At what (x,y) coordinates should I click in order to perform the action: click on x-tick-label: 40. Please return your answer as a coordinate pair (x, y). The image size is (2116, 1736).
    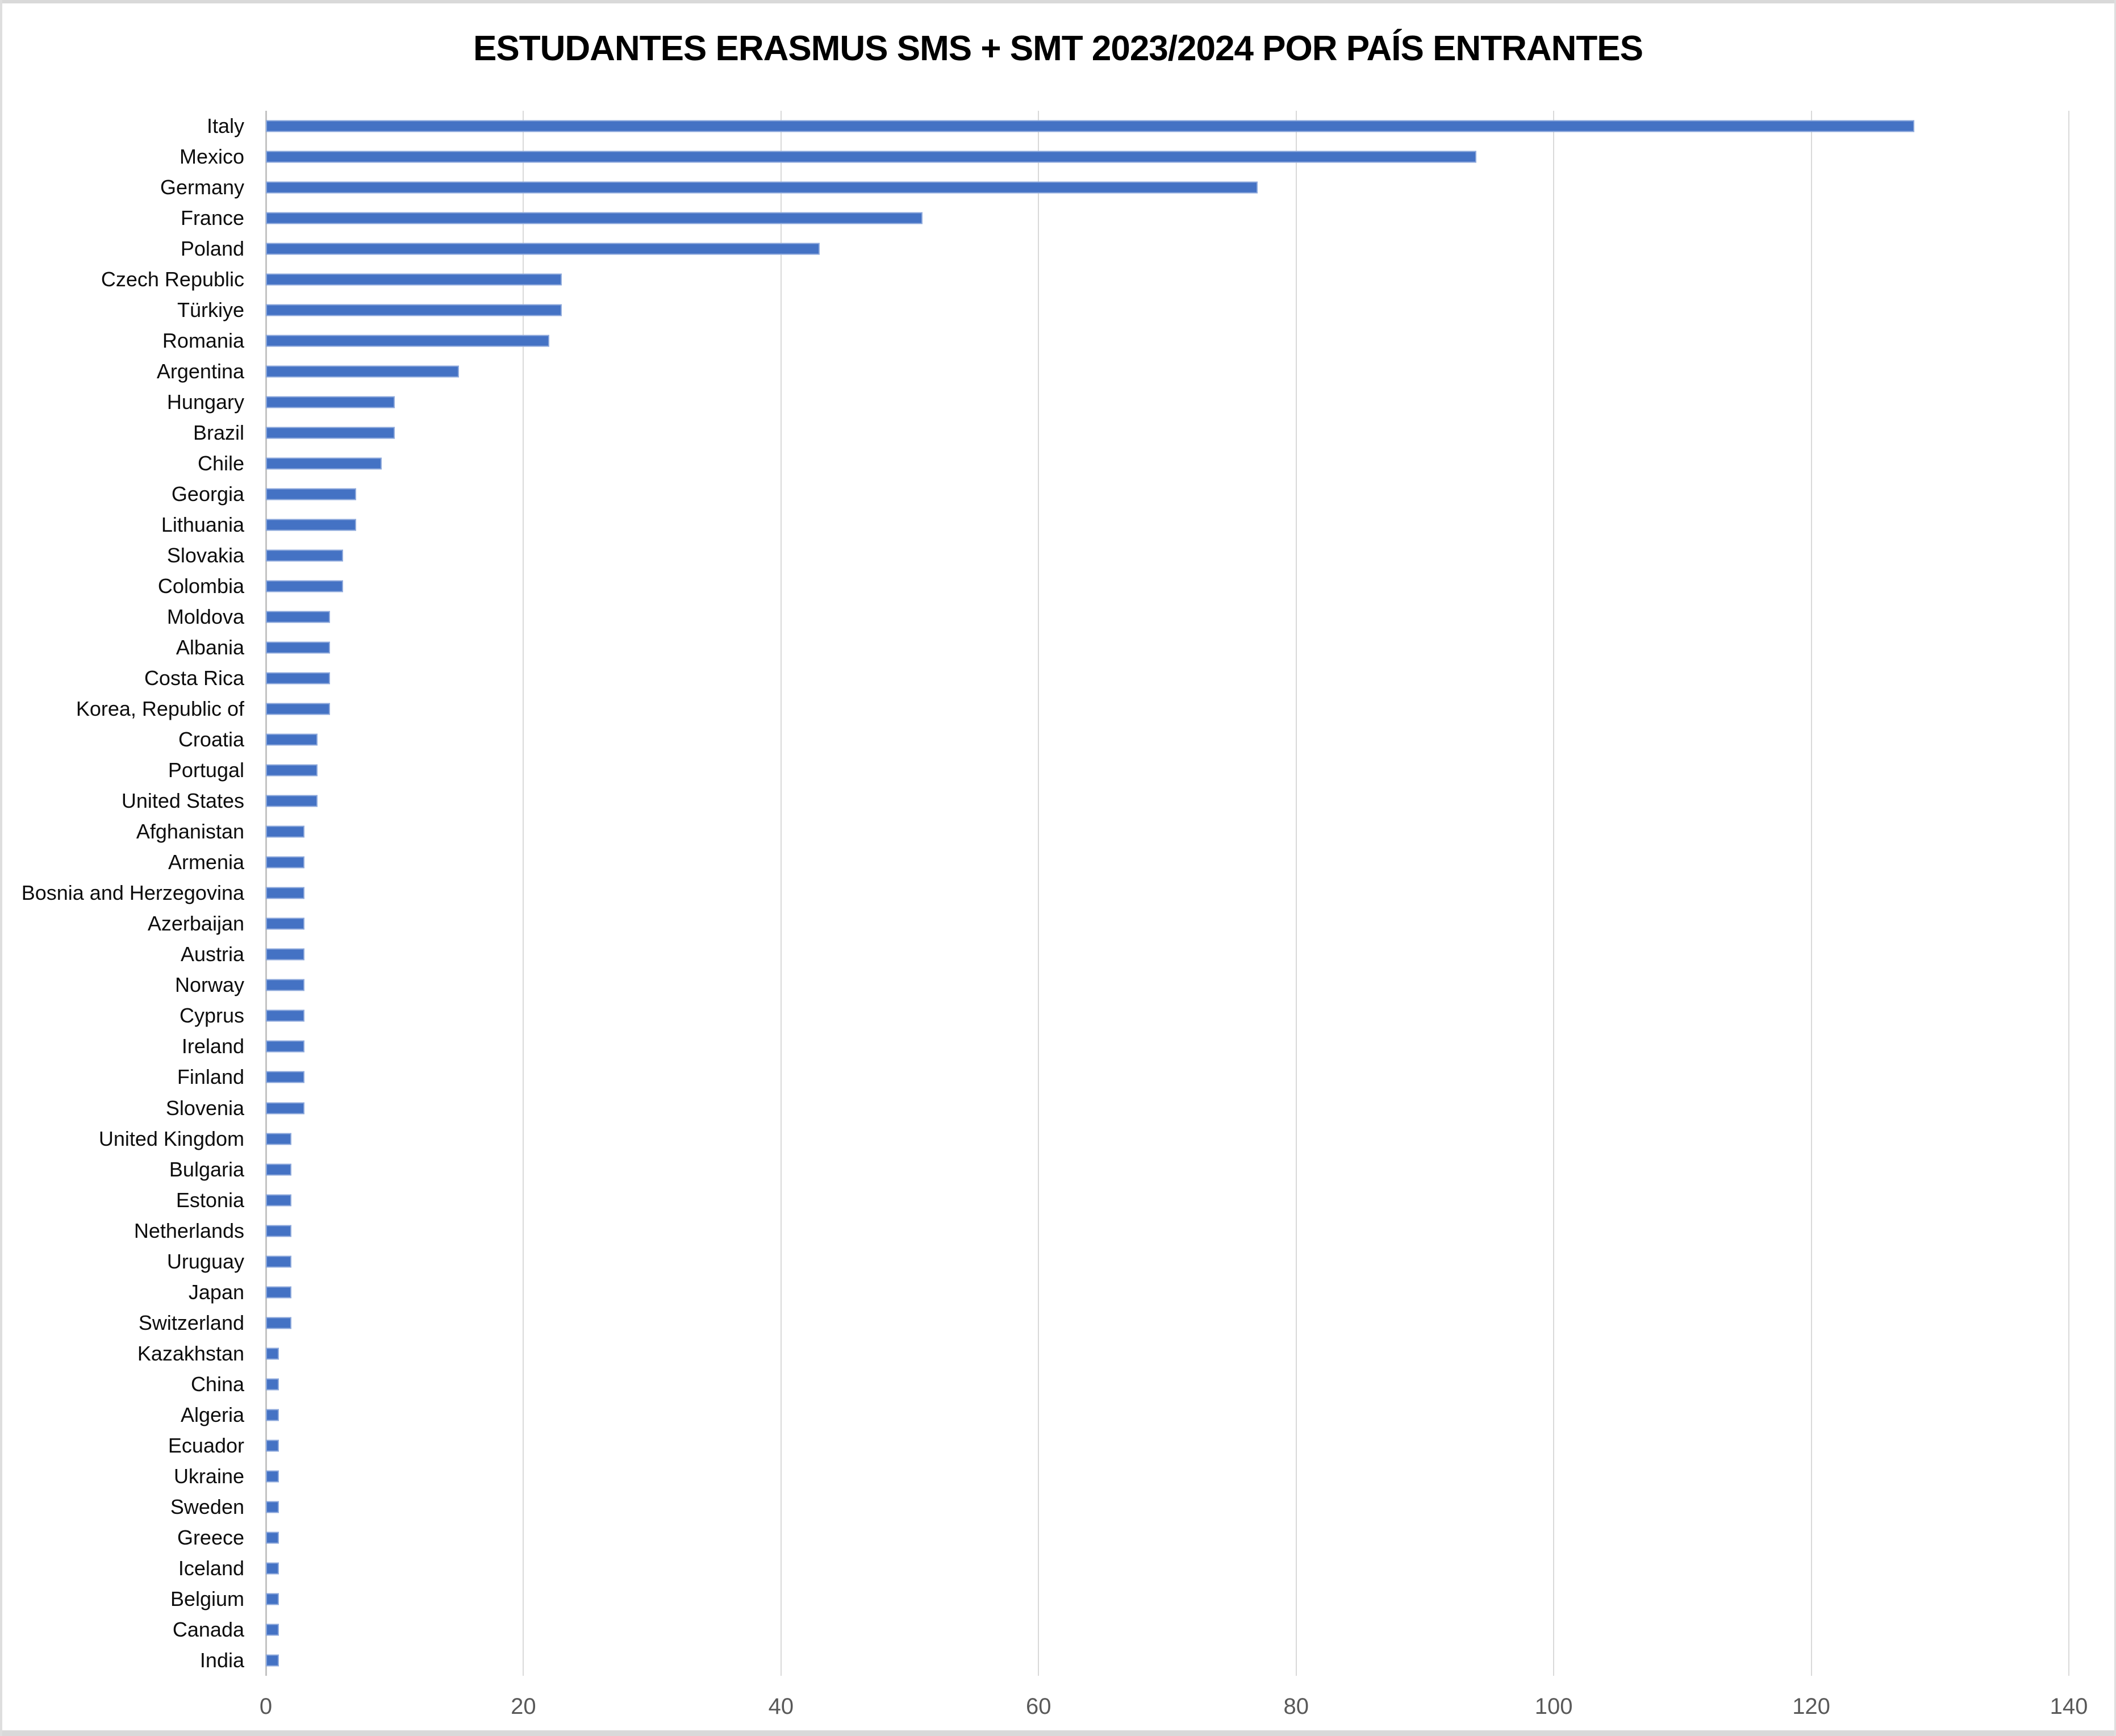
    Looking at the image, I should click on (781, 1706).